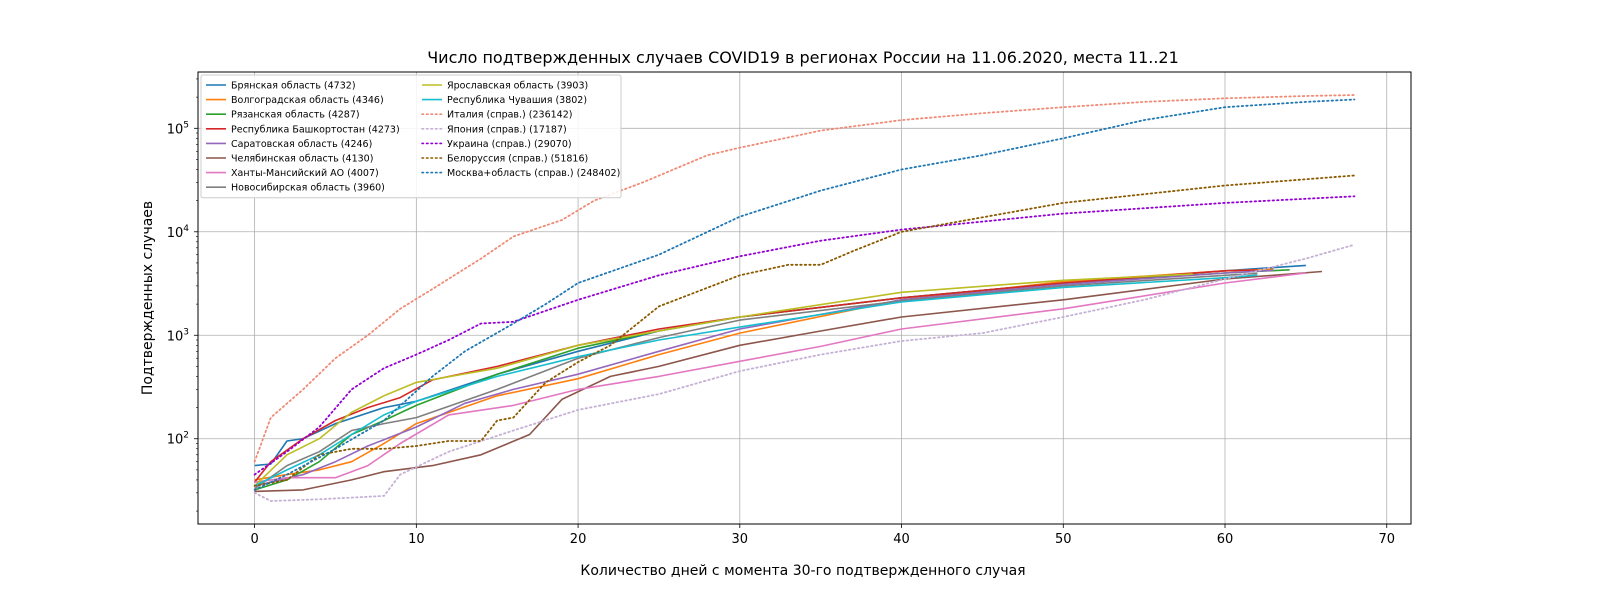  I want to click on y-tick-label: 10⁵, so click(178, 128).